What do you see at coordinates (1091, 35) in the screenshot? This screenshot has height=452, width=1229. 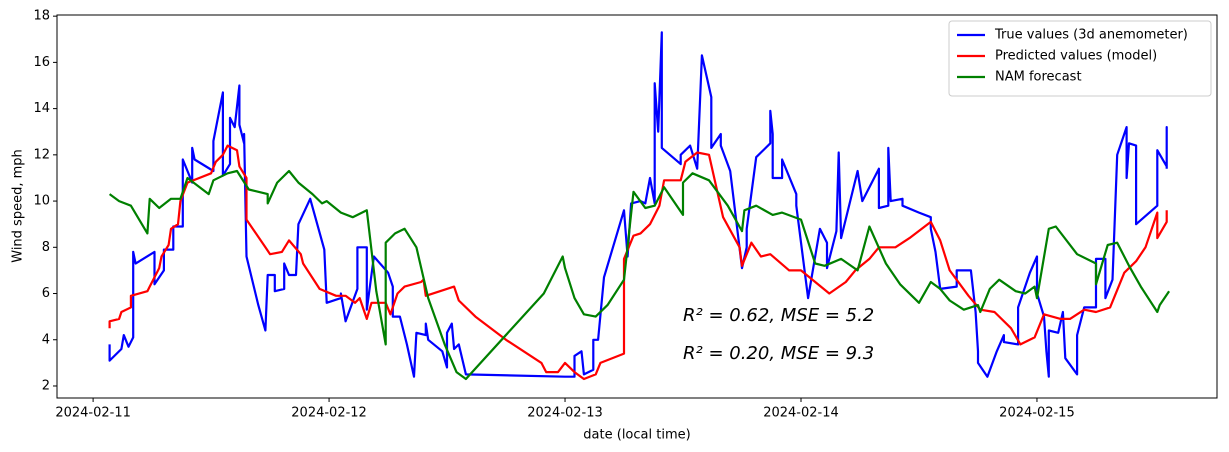 I see `legend-label: True values (3d anemometer)` at bounding box center [1091, 35].